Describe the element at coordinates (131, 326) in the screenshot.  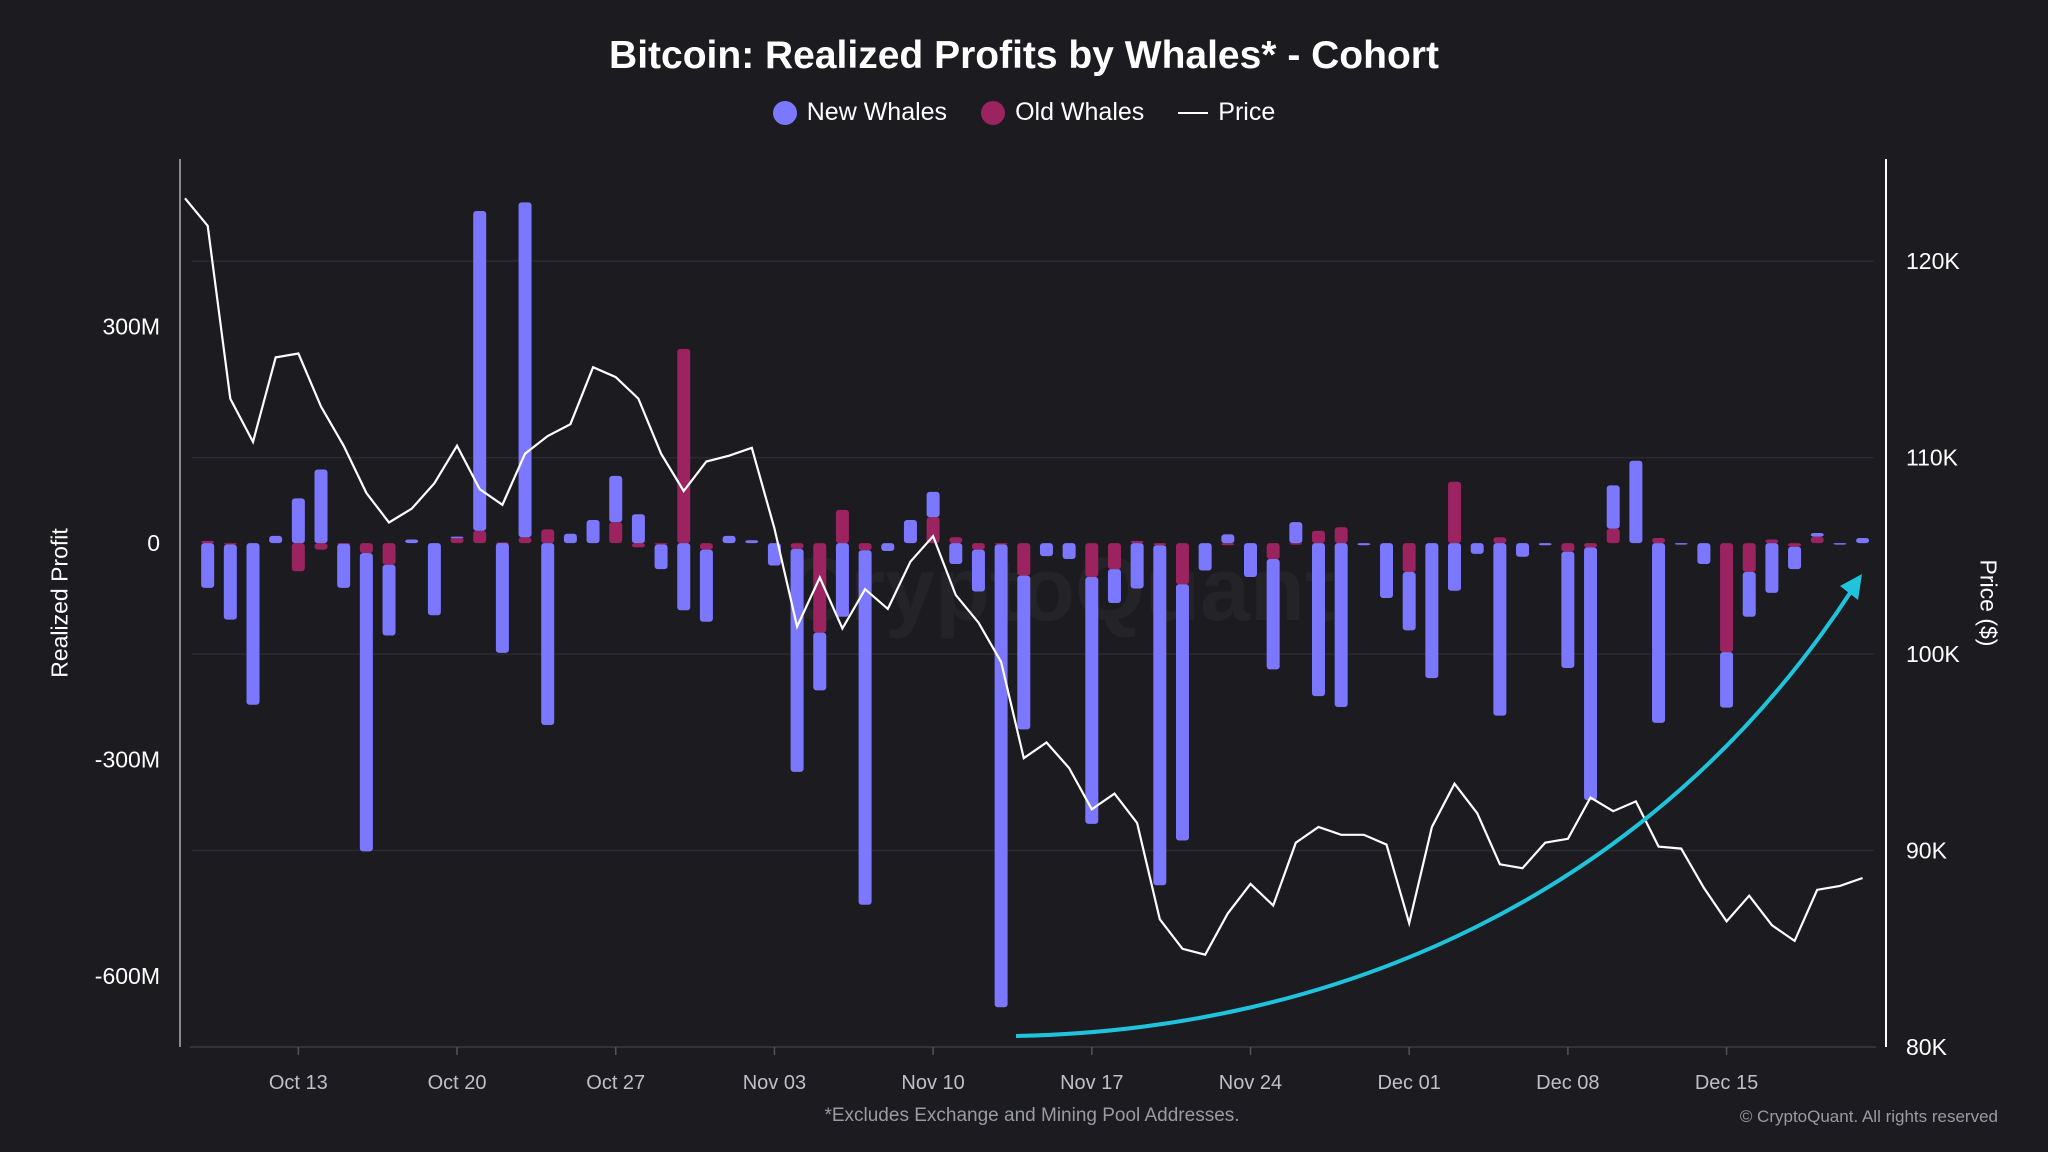
I see `y-tick-label: 300M` at that location.